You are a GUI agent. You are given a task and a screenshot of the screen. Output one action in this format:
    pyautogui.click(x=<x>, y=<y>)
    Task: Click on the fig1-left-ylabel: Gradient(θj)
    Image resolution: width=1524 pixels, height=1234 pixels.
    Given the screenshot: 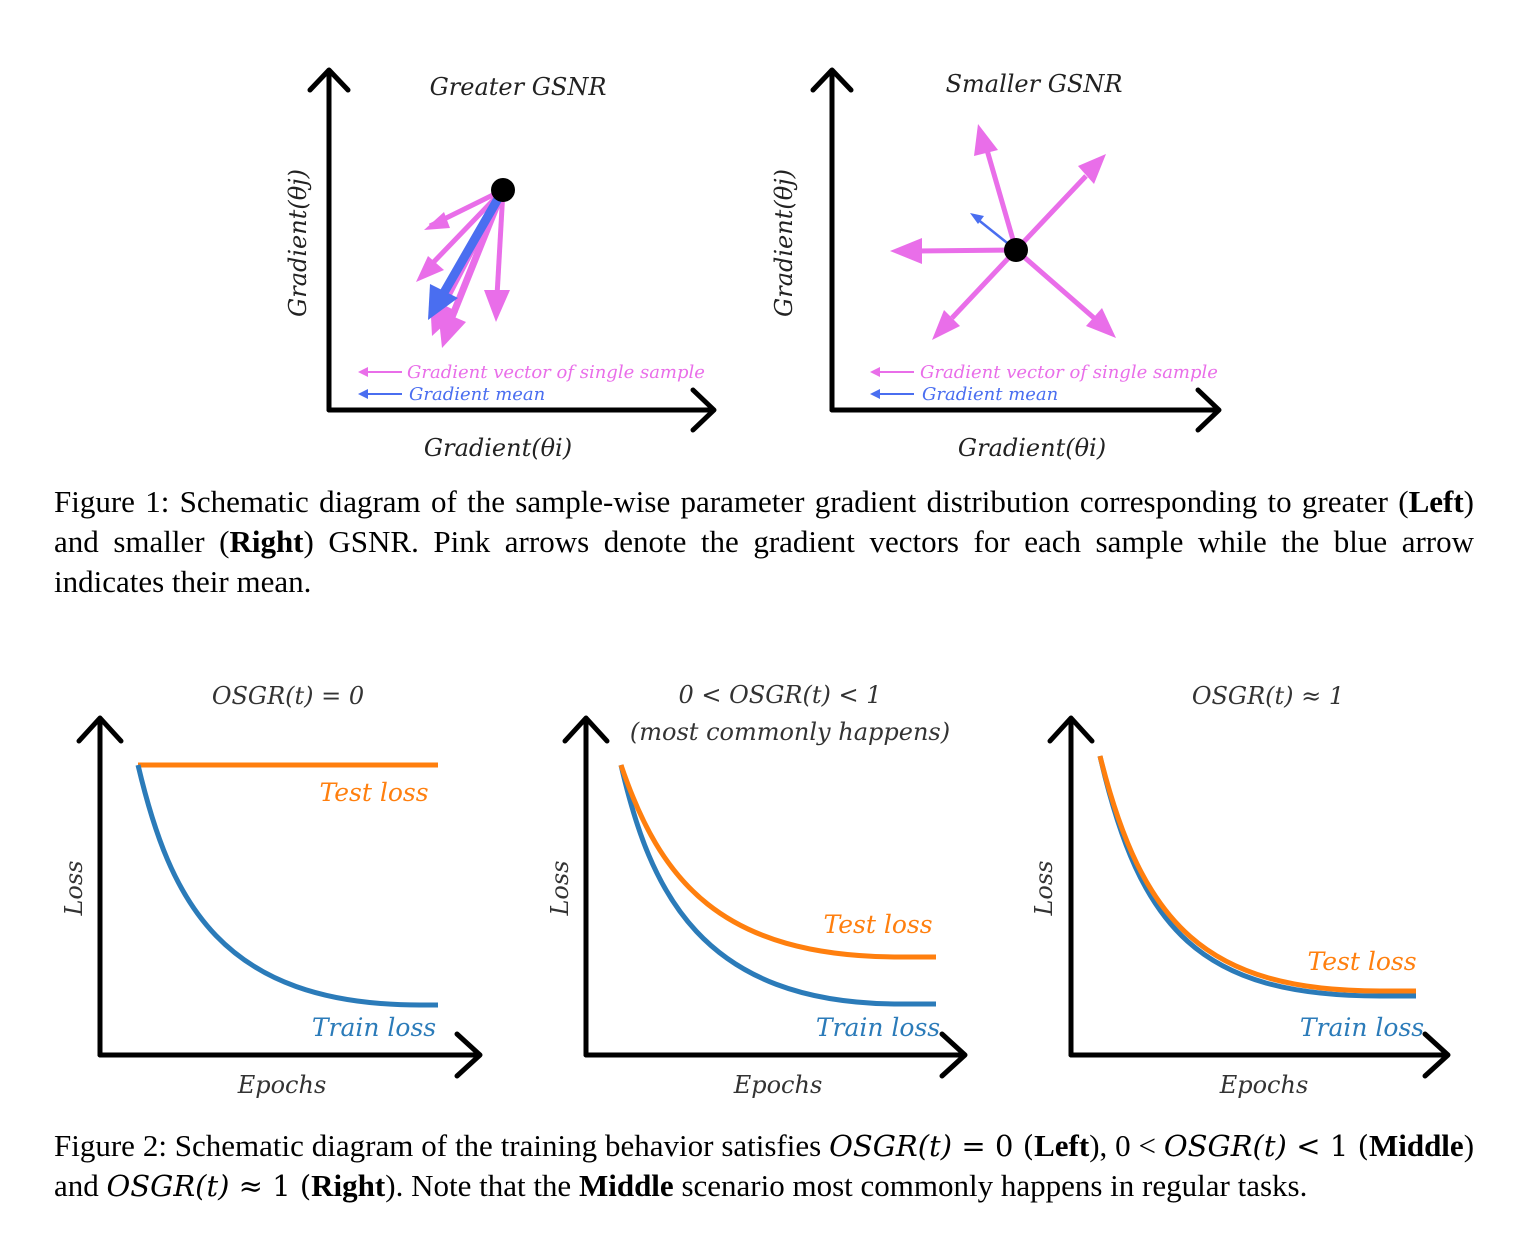 What is the action you would take?
    pyautogui.click(x=298, y=243)
    